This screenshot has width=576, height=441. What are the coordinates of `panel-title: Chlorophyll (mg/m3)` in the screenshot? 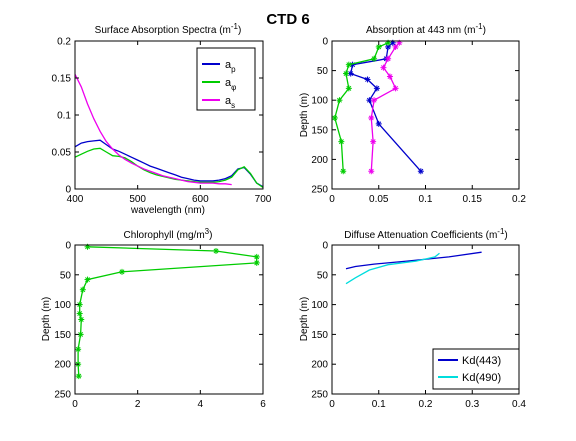 It's located at (168, 234).